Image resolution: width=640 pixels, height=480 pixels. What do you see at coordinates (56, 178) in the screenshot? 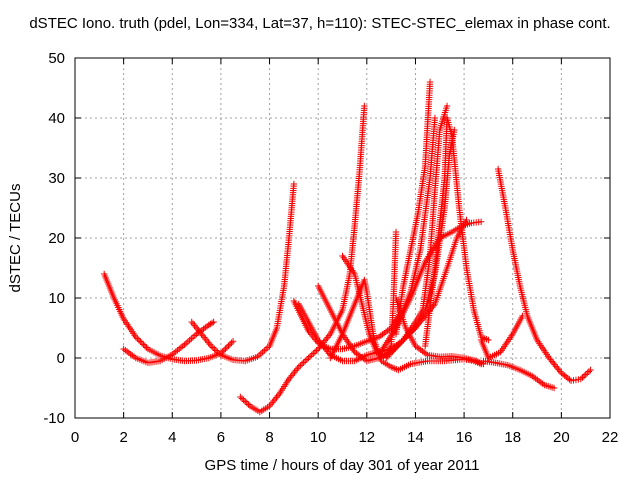
I see `y-tick-label: 30` at bounding box center [56, 178].